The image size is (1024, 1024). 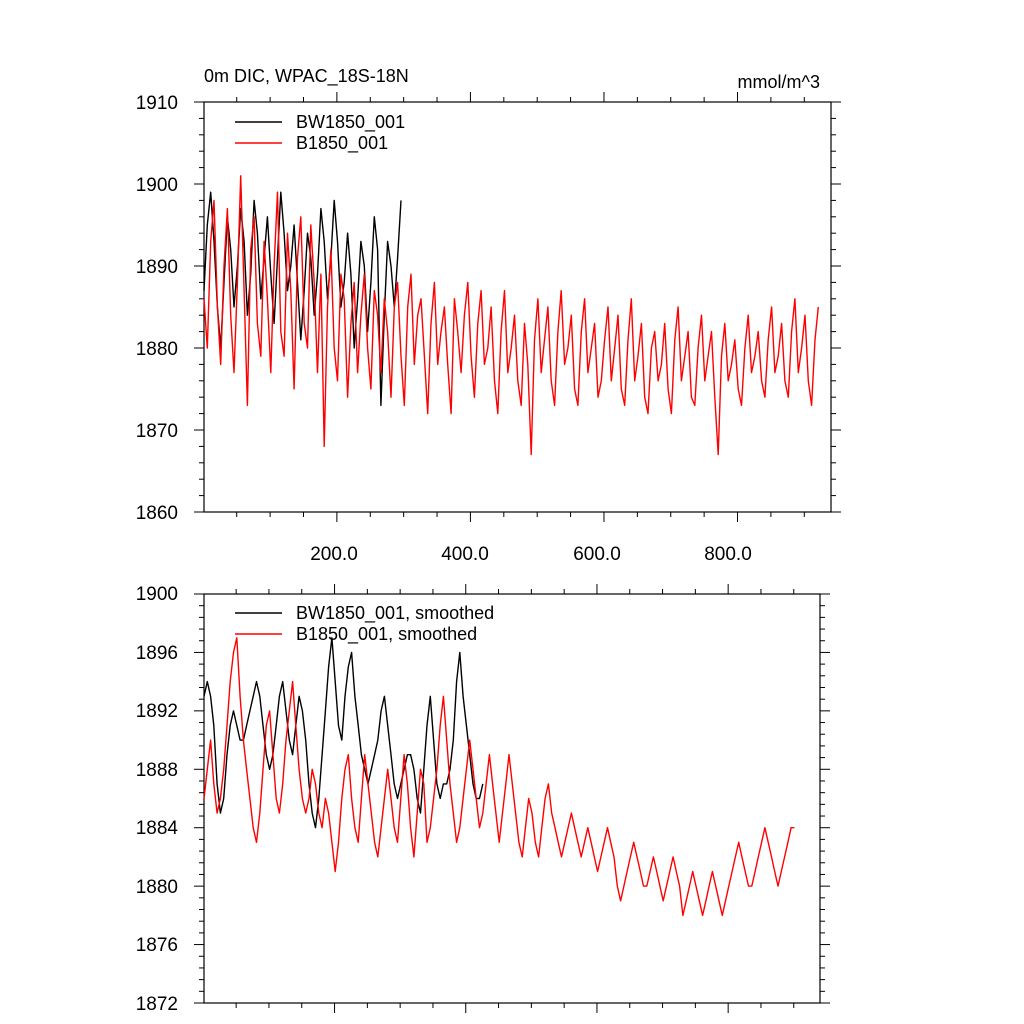 What do you see at coordinates (350, 122) in the screenshot?
I see `legend-label-bw1850: BW1850_001` at bounding box center [350, 122].